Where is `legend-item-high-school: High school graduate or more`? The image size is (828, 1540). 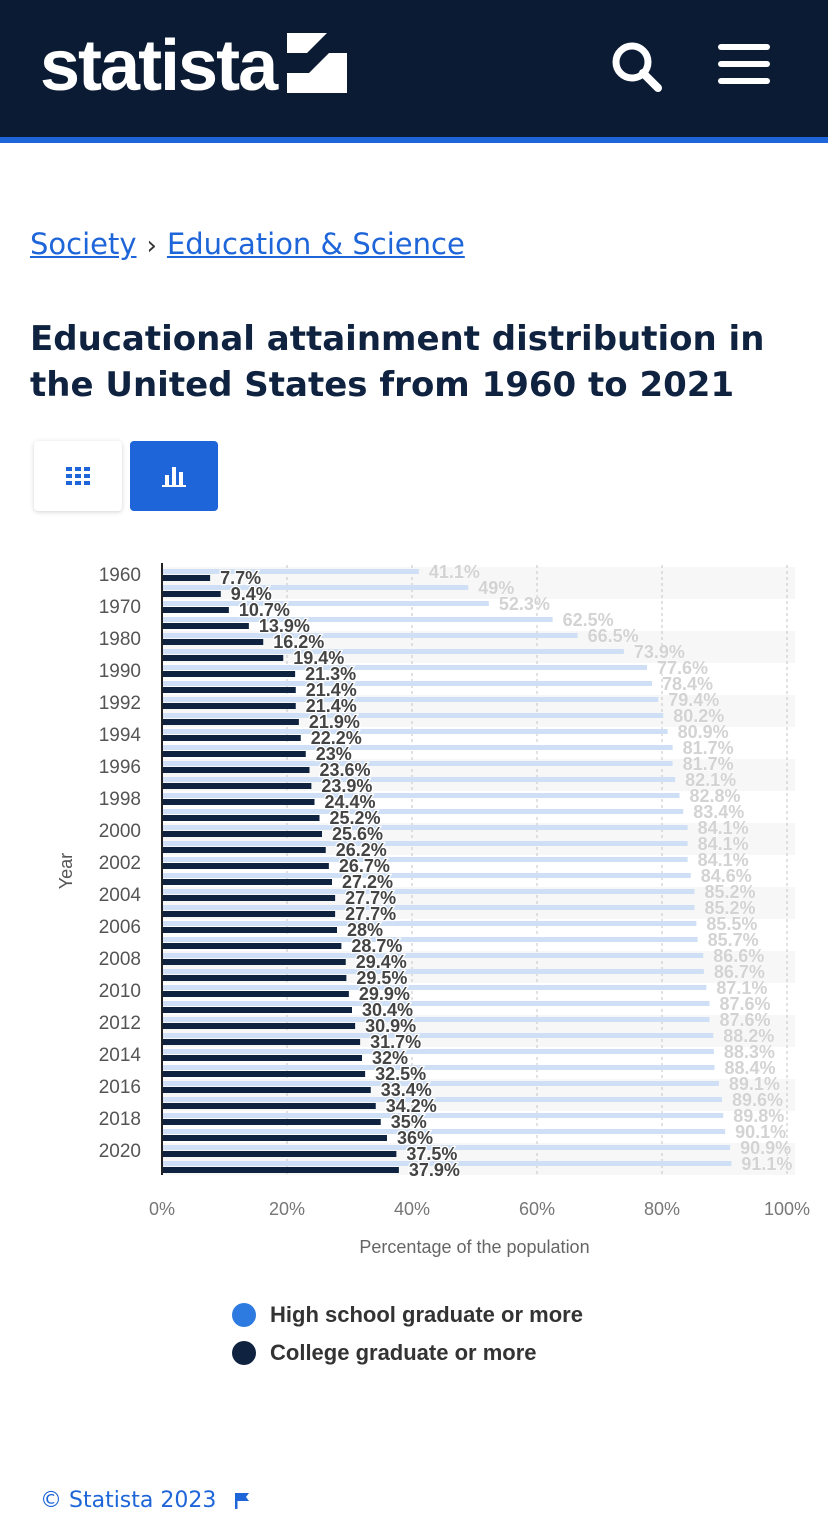 legend-item-high-school: High school graduate or more is located at coordinates (407, 1317).